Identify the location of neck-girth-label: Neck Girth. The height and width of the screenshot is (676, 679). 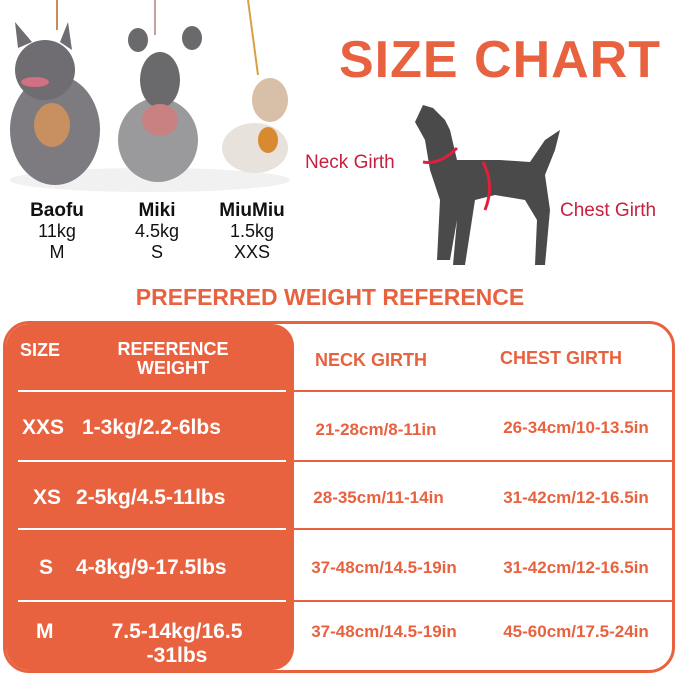
(350, 162).